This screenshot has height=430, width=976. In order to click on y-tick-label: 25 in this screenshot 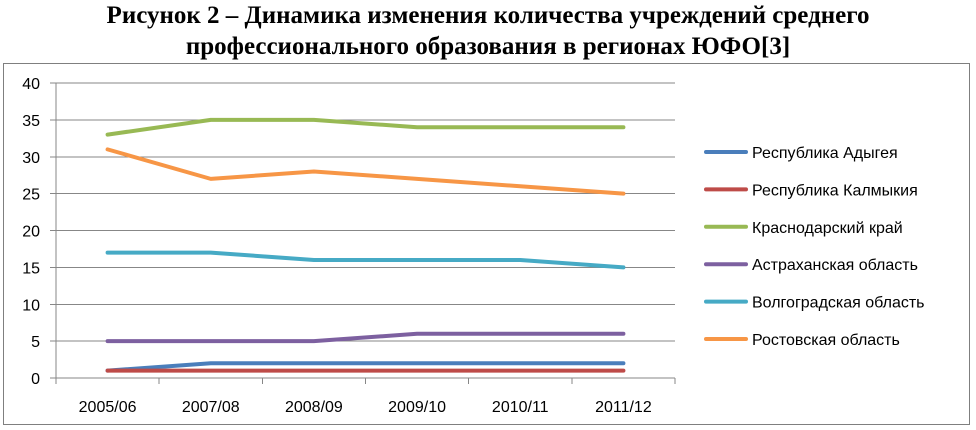, I will do `click(31, 195)`.